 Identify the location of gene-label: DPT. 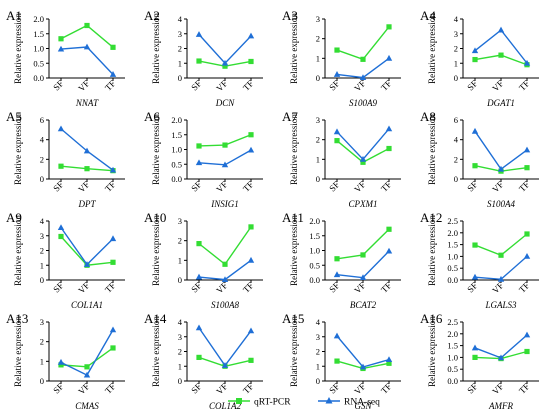
(86, 204).